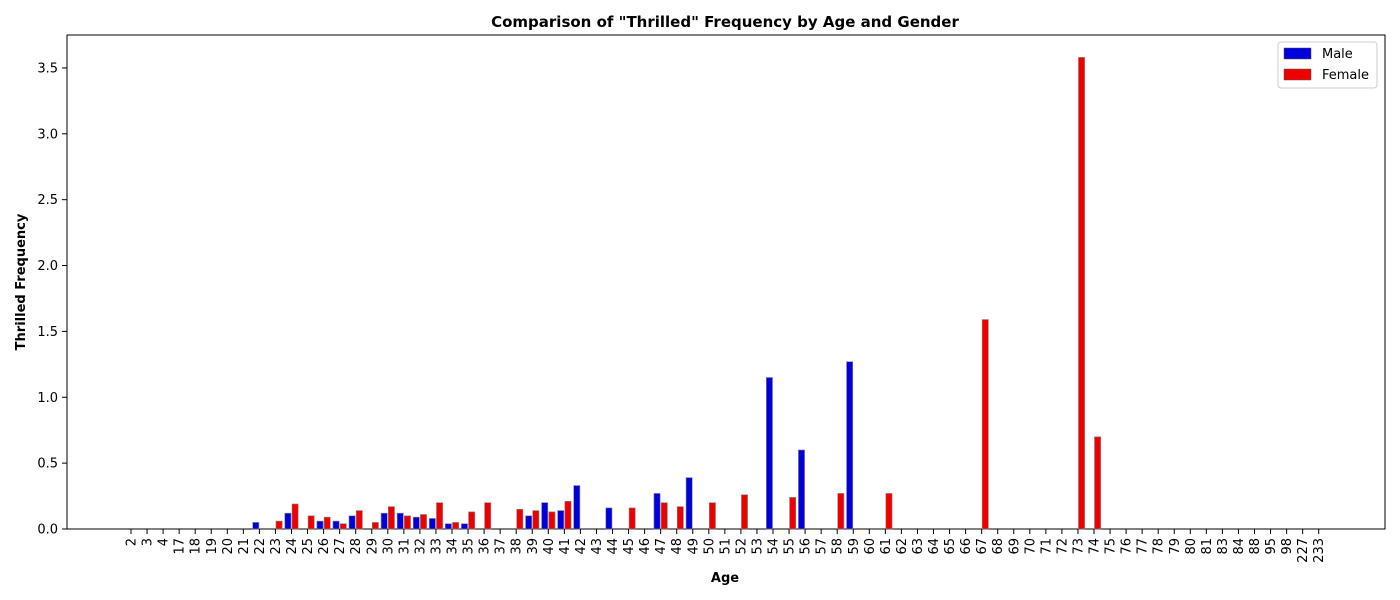 This screenshot has width=1400, height=600. What do you see at coordinates (501, 546) in the screenshot?
I see `x-tick-label: 37` at bounding box center [501, 546].